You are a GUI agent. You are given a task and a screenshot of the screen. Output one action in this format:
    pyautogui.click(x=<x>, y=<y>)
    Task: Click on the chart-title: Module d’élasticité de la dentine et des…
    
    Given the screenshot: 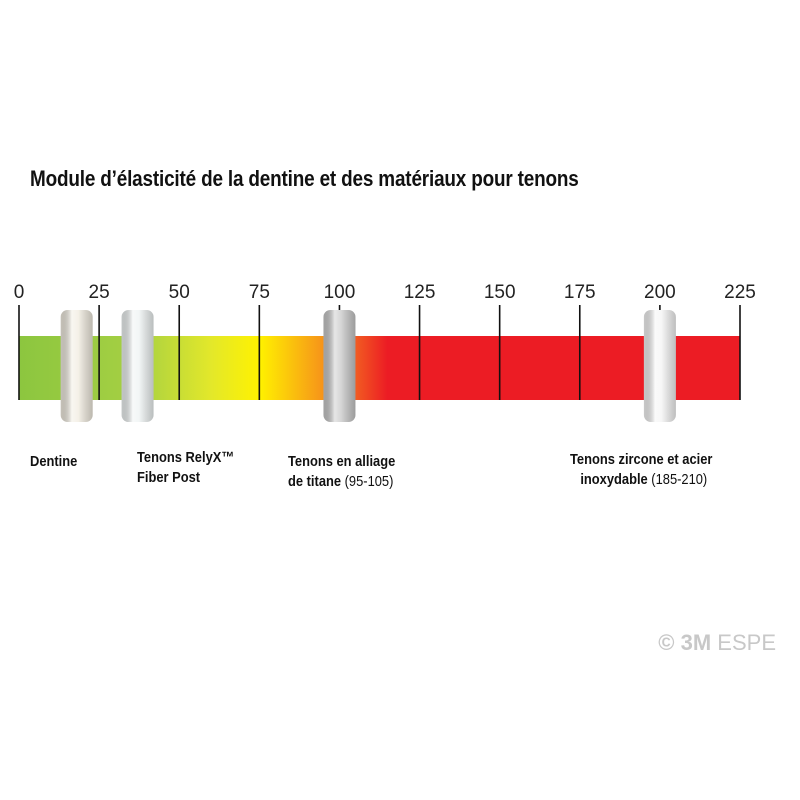 What is the action you would take?
    pyautogui.click(x=304, y=178)
    